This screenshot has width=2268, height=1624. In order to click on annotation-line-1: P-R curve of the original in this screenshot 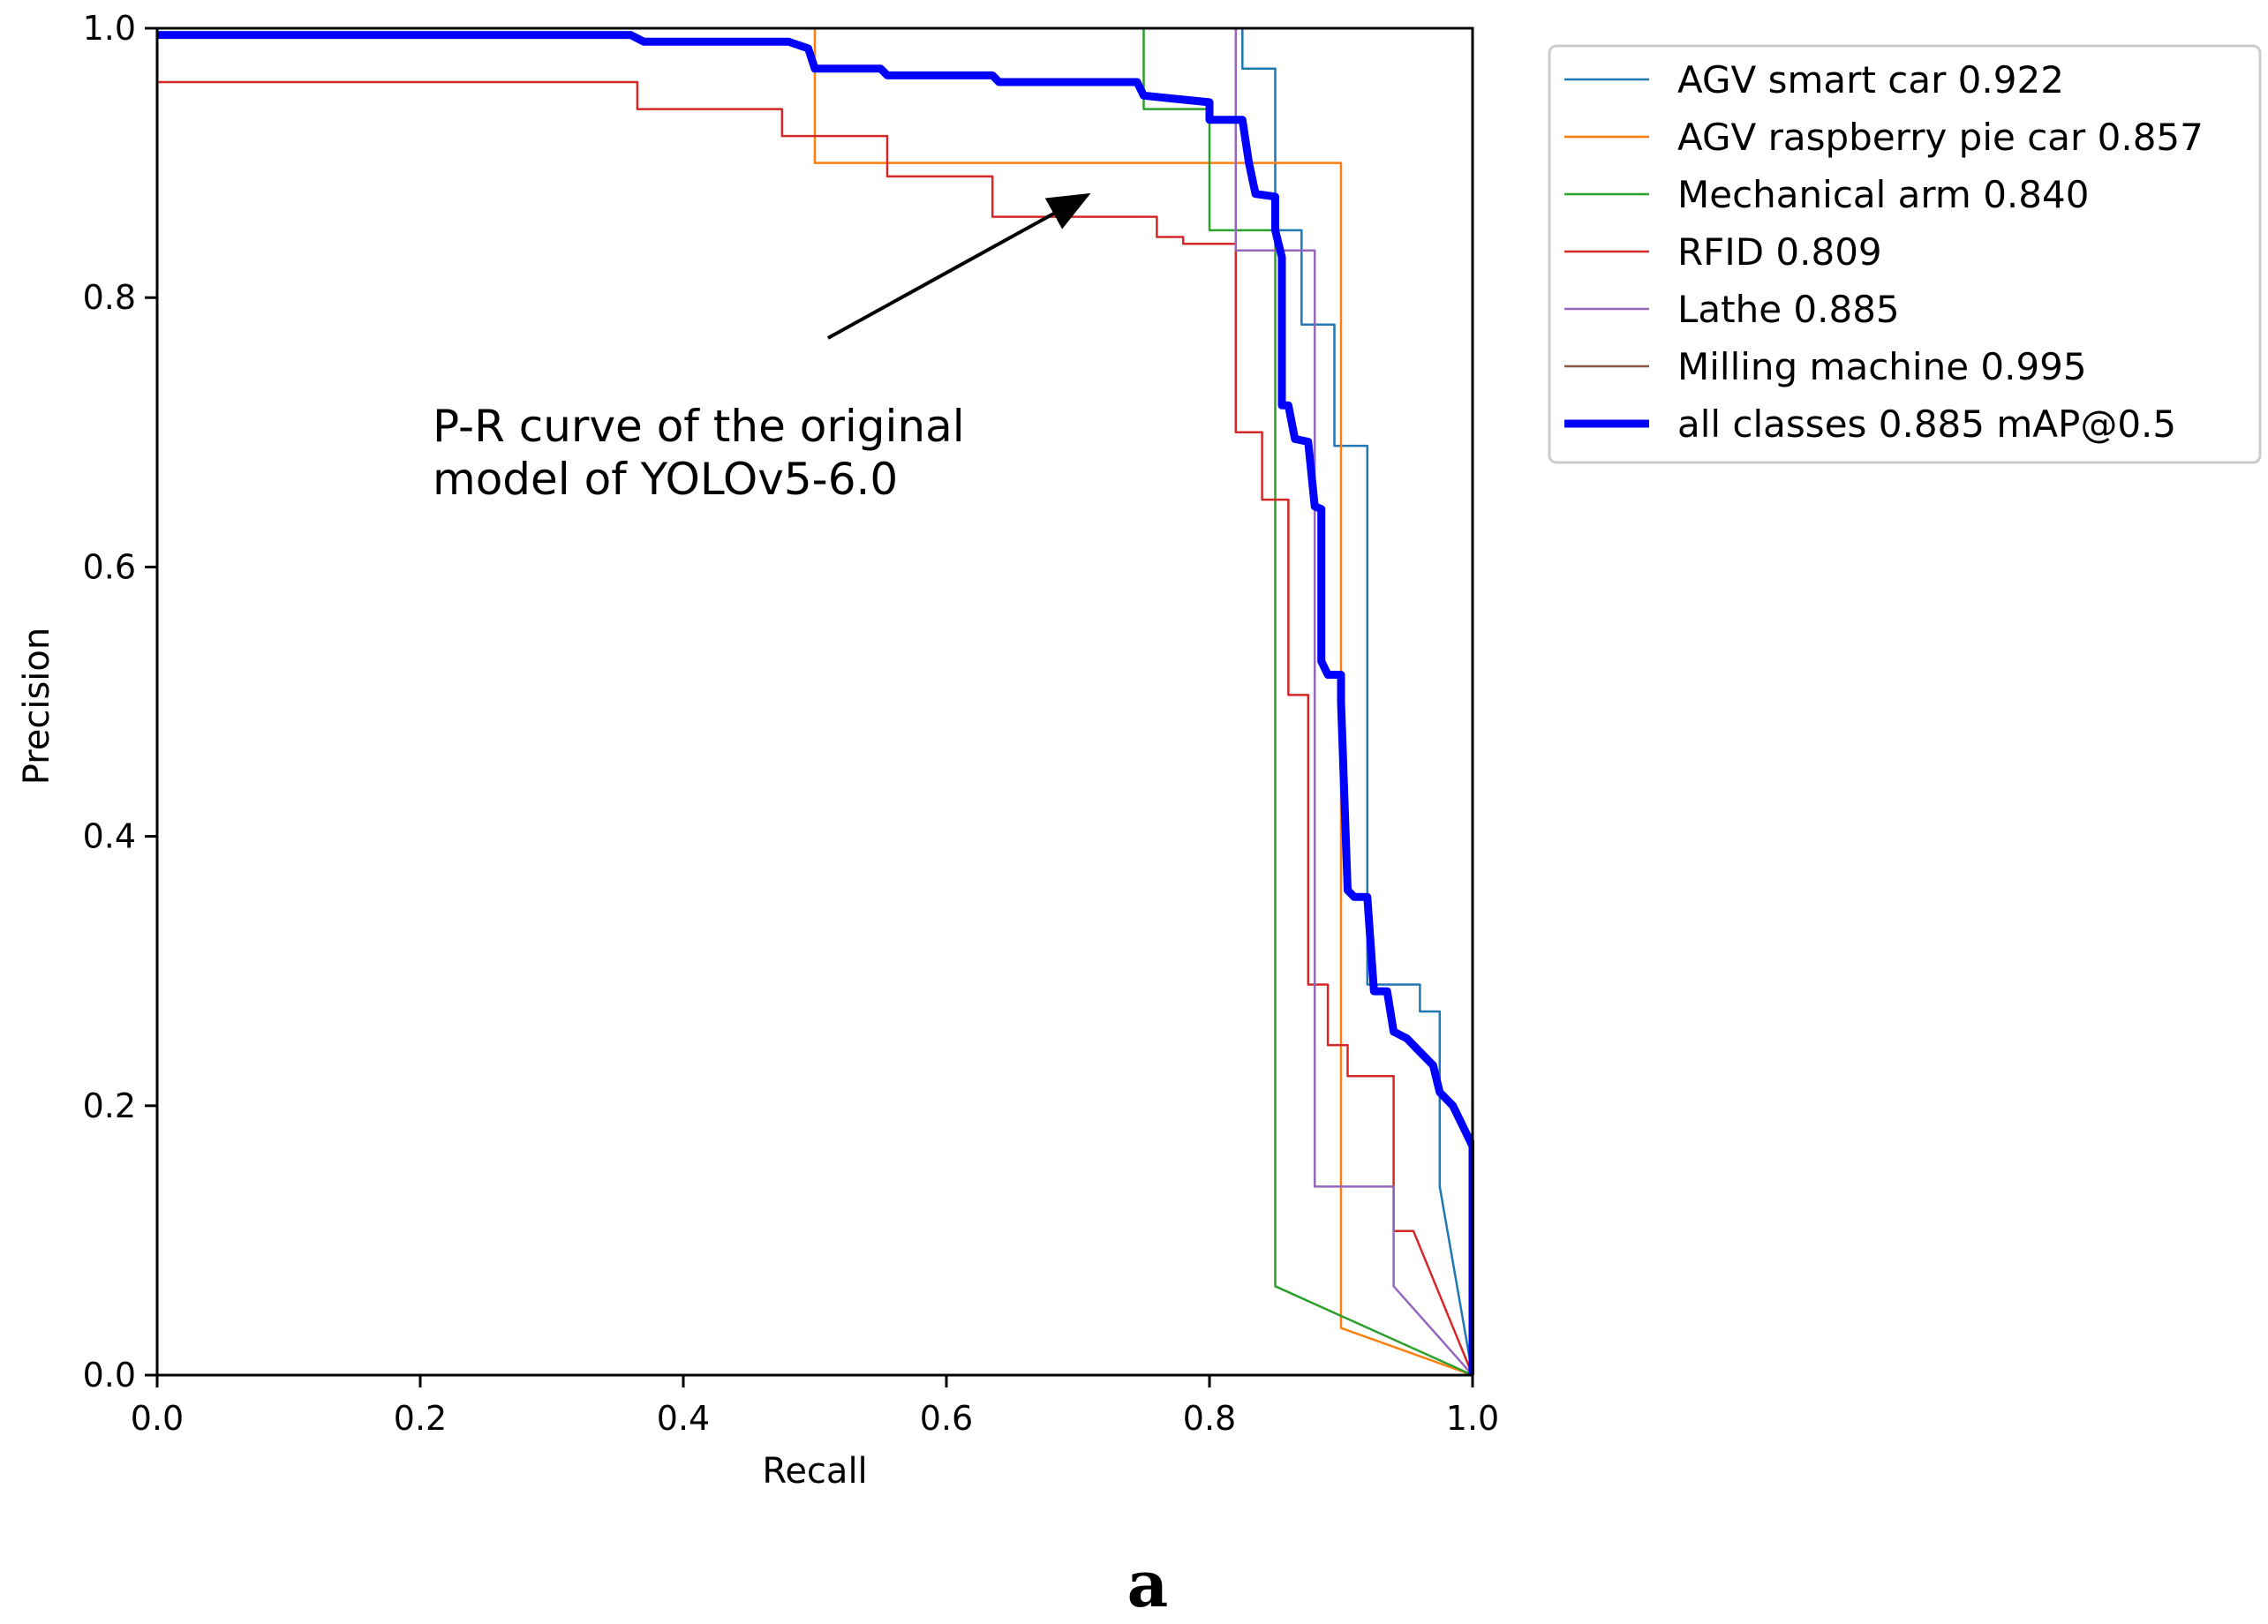, I will do `click(699, 426)`.